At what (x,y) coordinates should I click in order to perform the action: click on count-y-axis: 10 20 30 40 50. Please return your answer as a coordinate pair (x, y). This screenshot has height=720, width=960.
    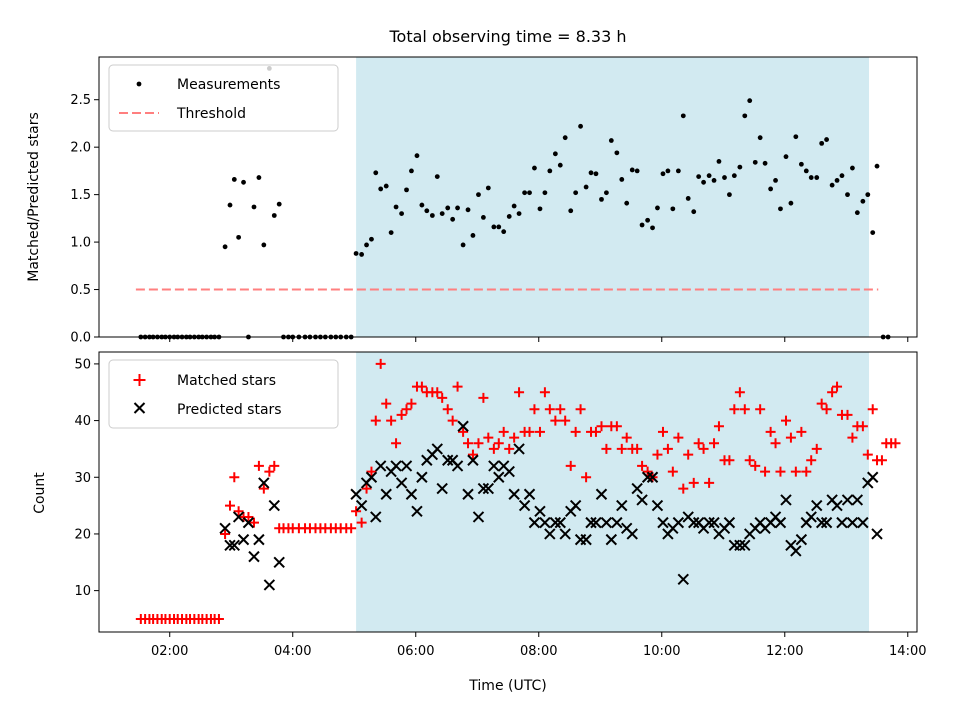
    Looking at the image, I should click on (86, 478).